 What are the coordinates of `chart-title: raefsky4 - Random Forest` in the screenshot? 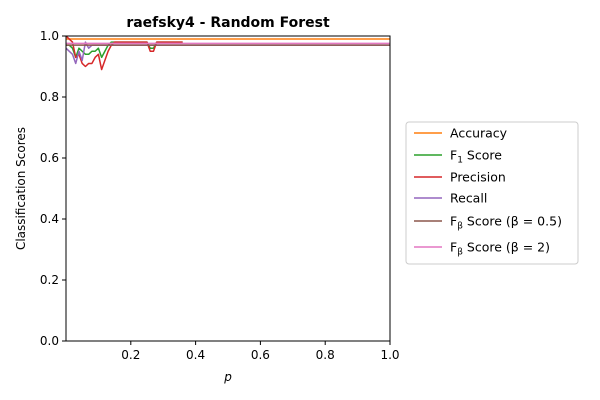 It's located at (228, 23).